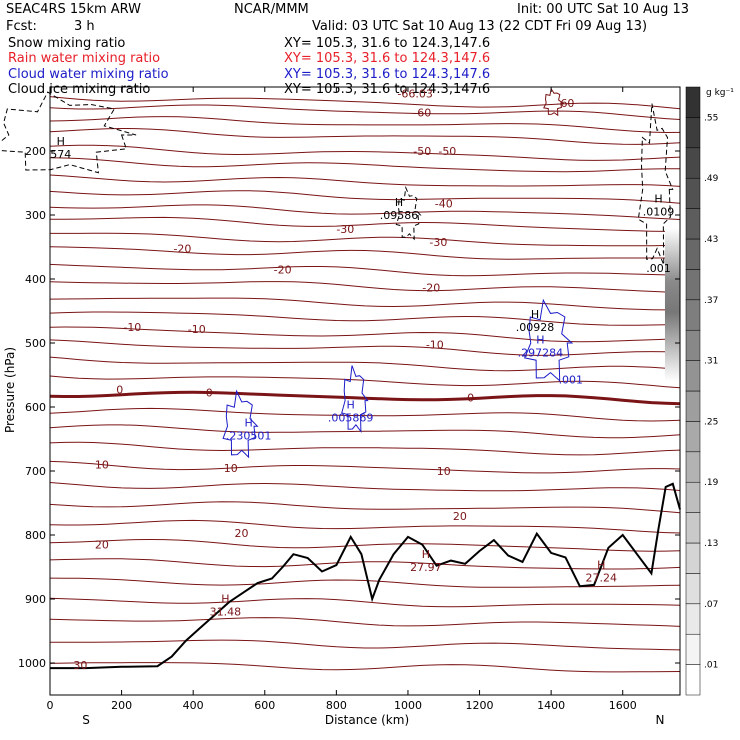 The height and width of the screenshot is (740, 740). Describe the element at coordinates (659, 212) in the screenshot. I see `maximum-value: .0109` at that location.